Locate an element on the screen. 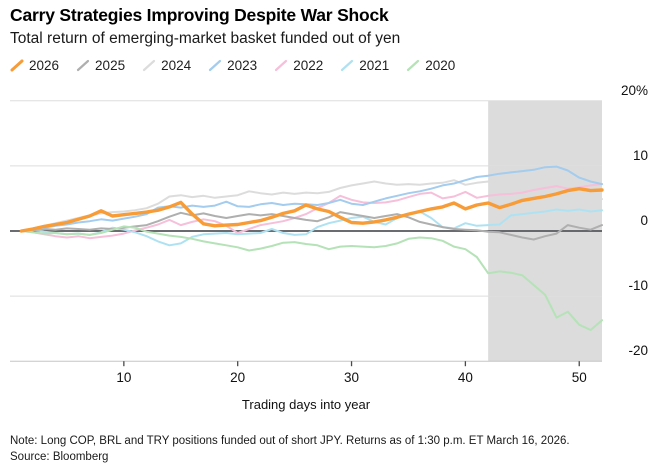 The image size is (655, 473). legend-item-2020: 2020 is located at coordinates (430, 65).